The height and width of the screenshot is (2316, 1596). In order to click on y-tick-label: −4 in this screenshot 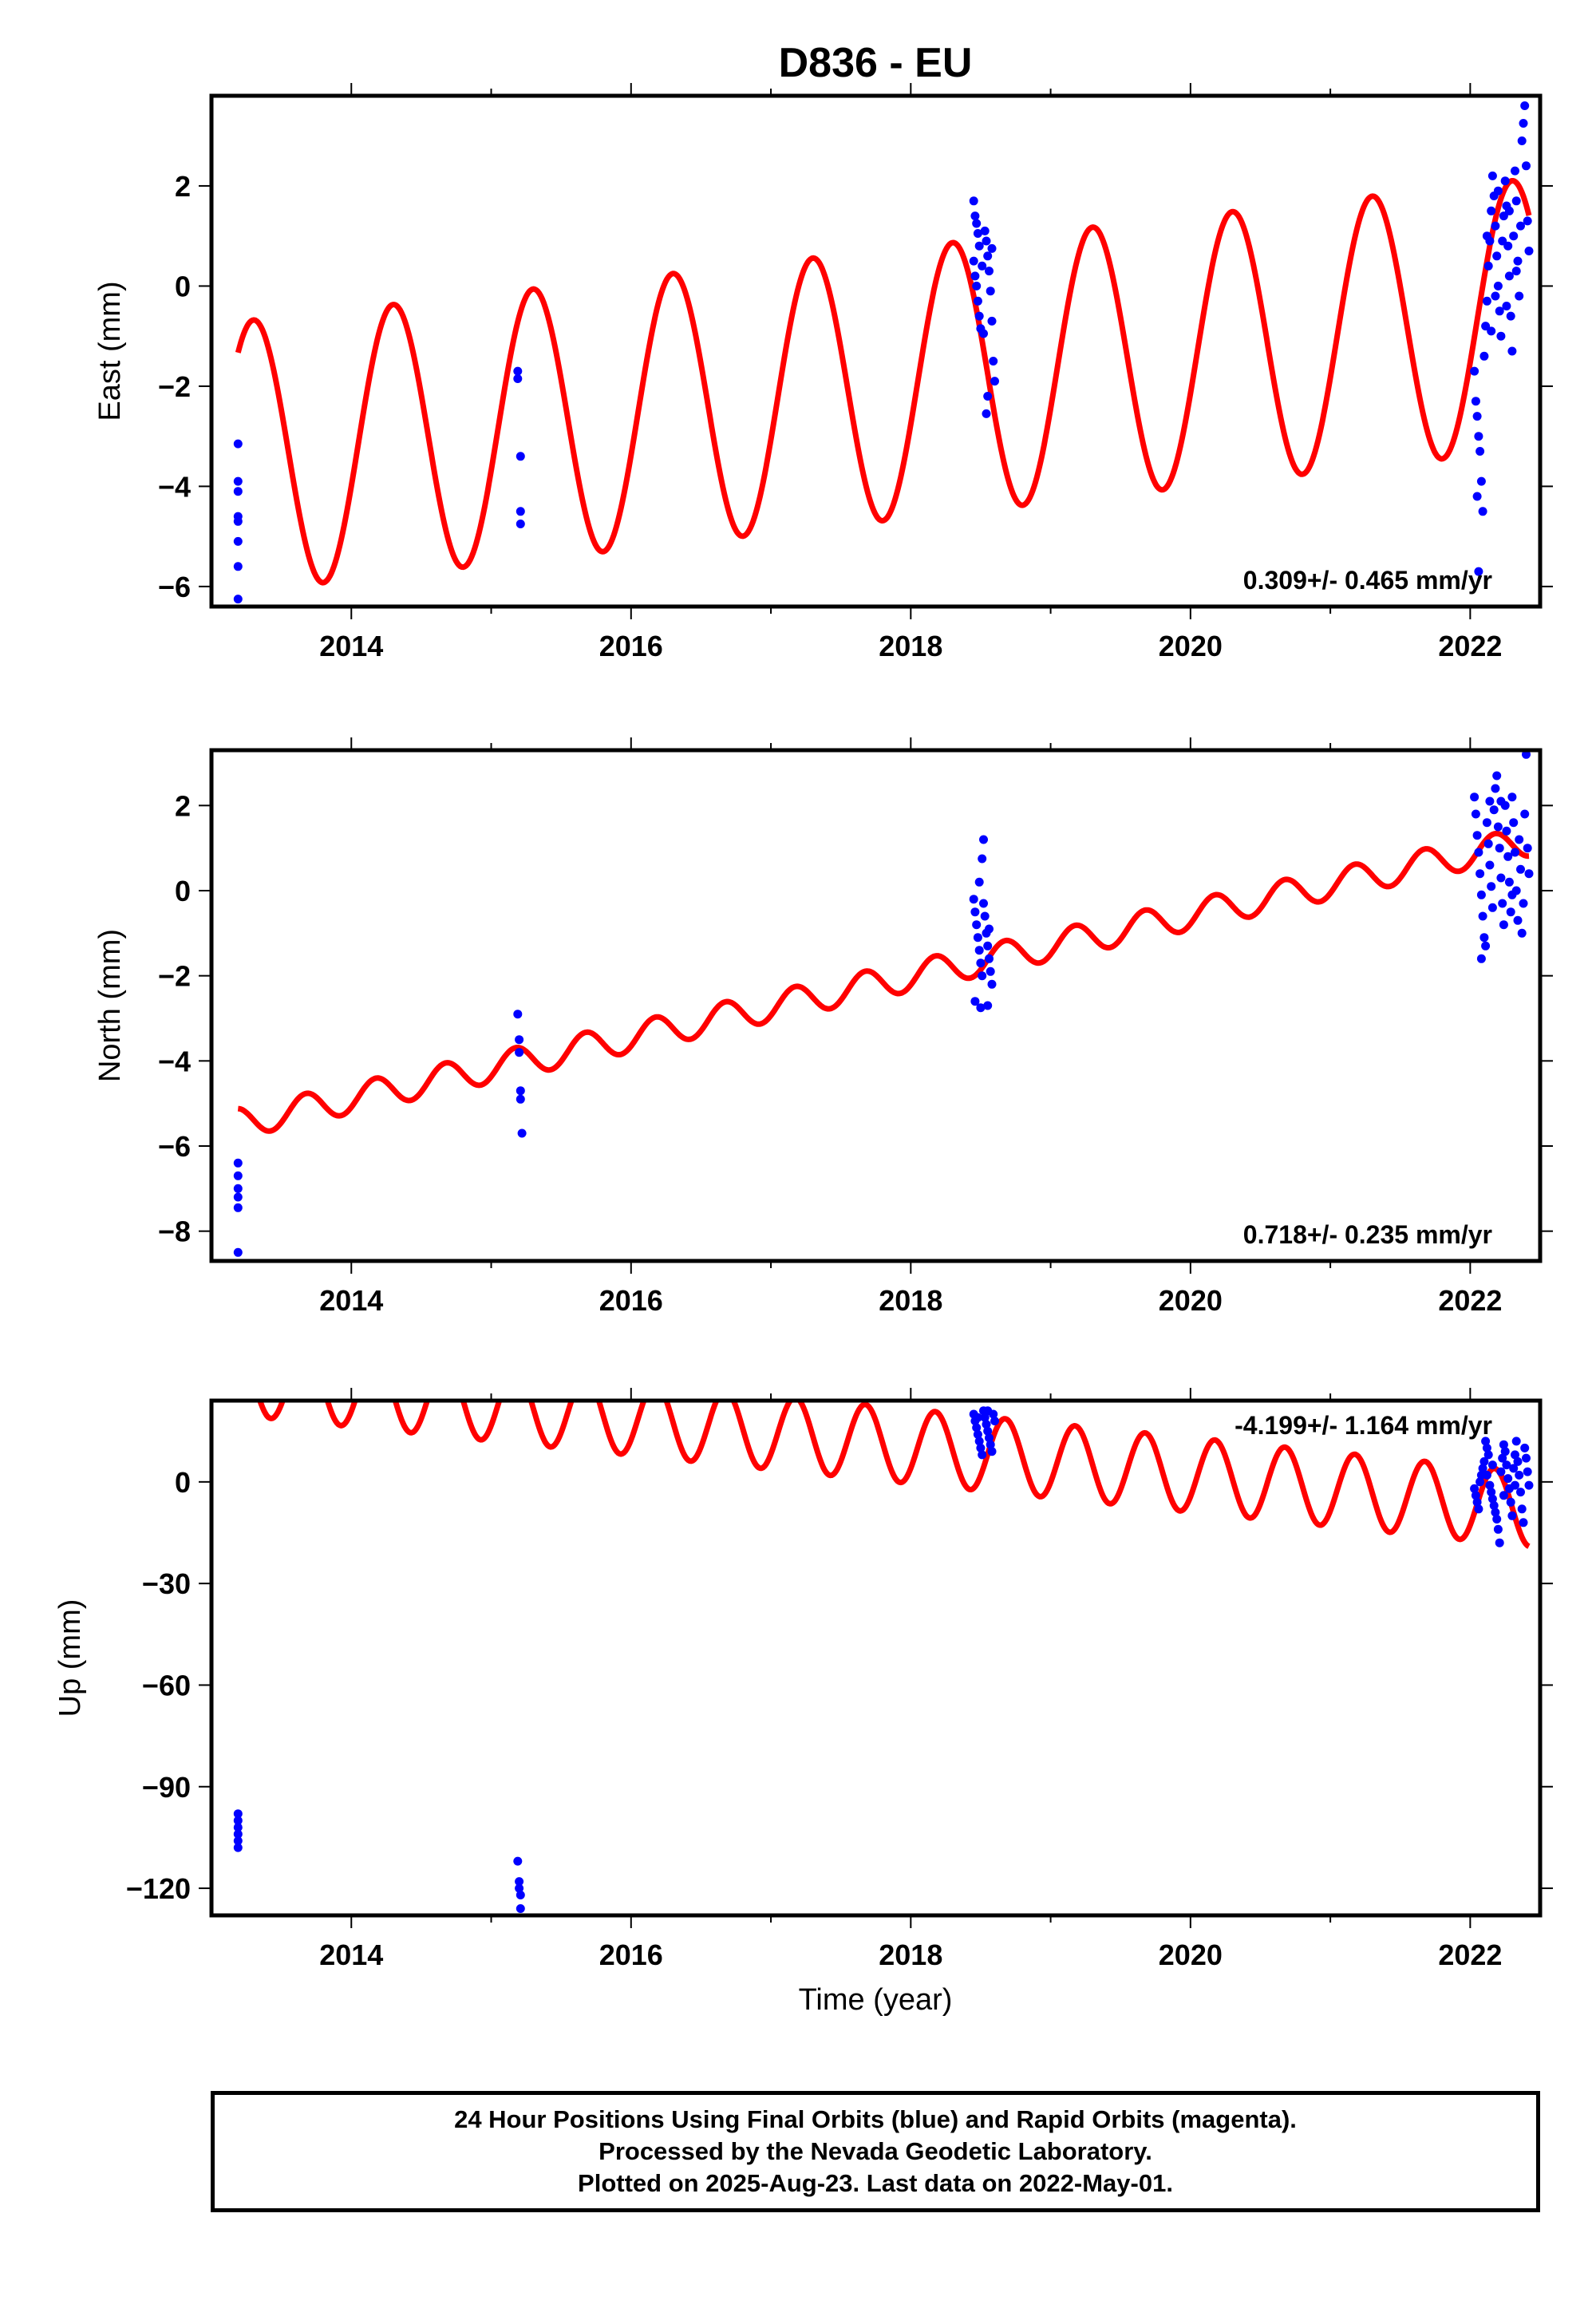, I will do `click(174, 486)`.